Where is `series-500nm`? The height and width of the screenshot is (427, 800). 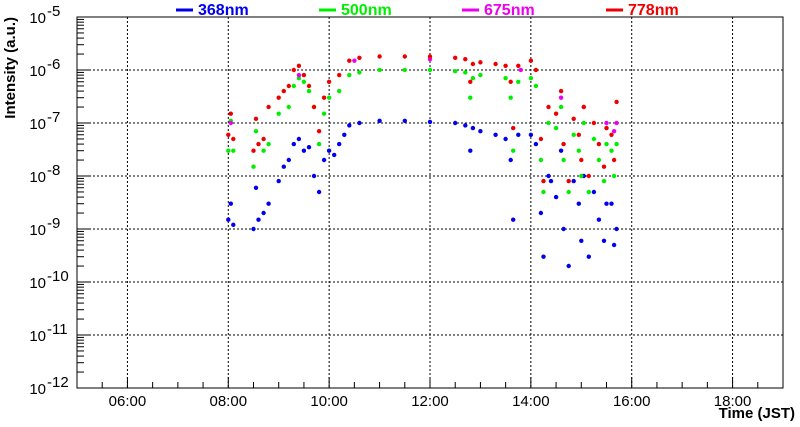
series-500nm is located at coordinates (422, 131).